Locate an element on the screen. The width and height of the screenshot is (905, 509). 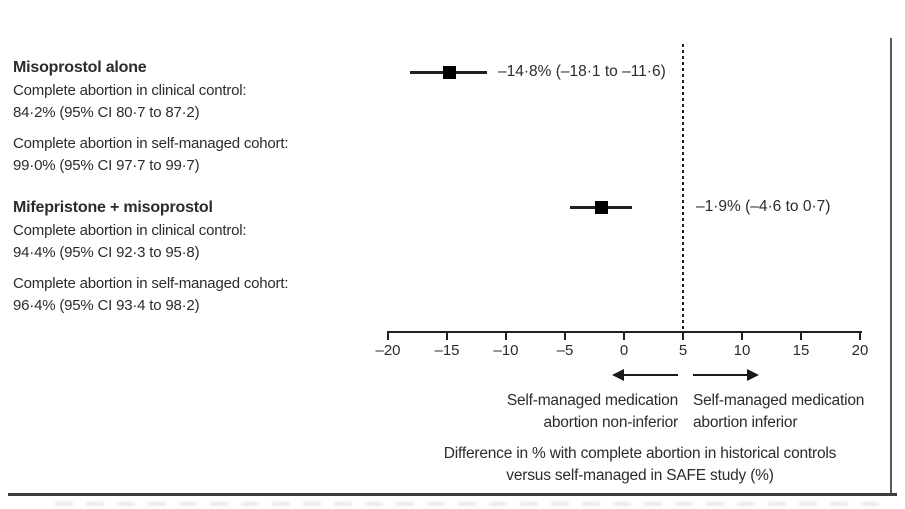
x-axis-tick-label: –15 is located at coordinates (447, 350).